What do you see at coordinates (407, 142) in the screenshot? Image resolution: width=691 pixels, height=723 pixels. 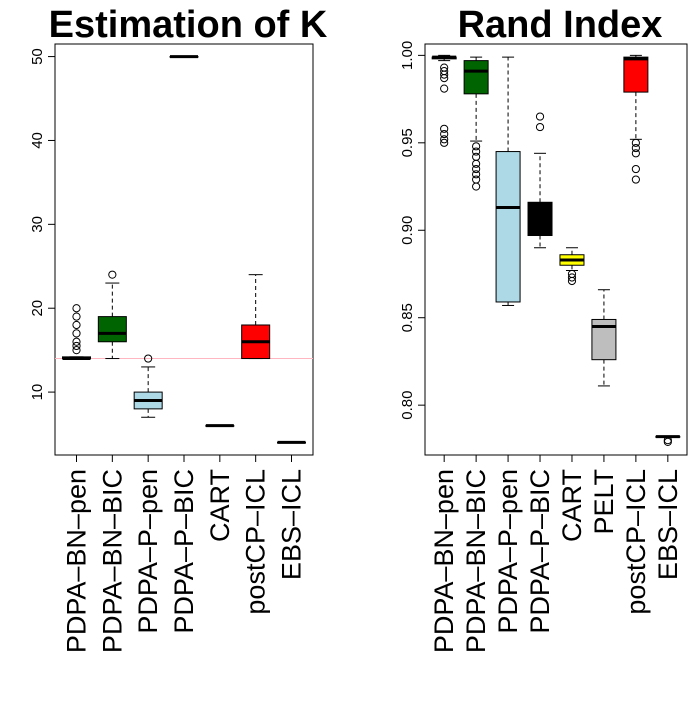 I see `y-tick-label: 0.95` at bounding box center [407, 142].